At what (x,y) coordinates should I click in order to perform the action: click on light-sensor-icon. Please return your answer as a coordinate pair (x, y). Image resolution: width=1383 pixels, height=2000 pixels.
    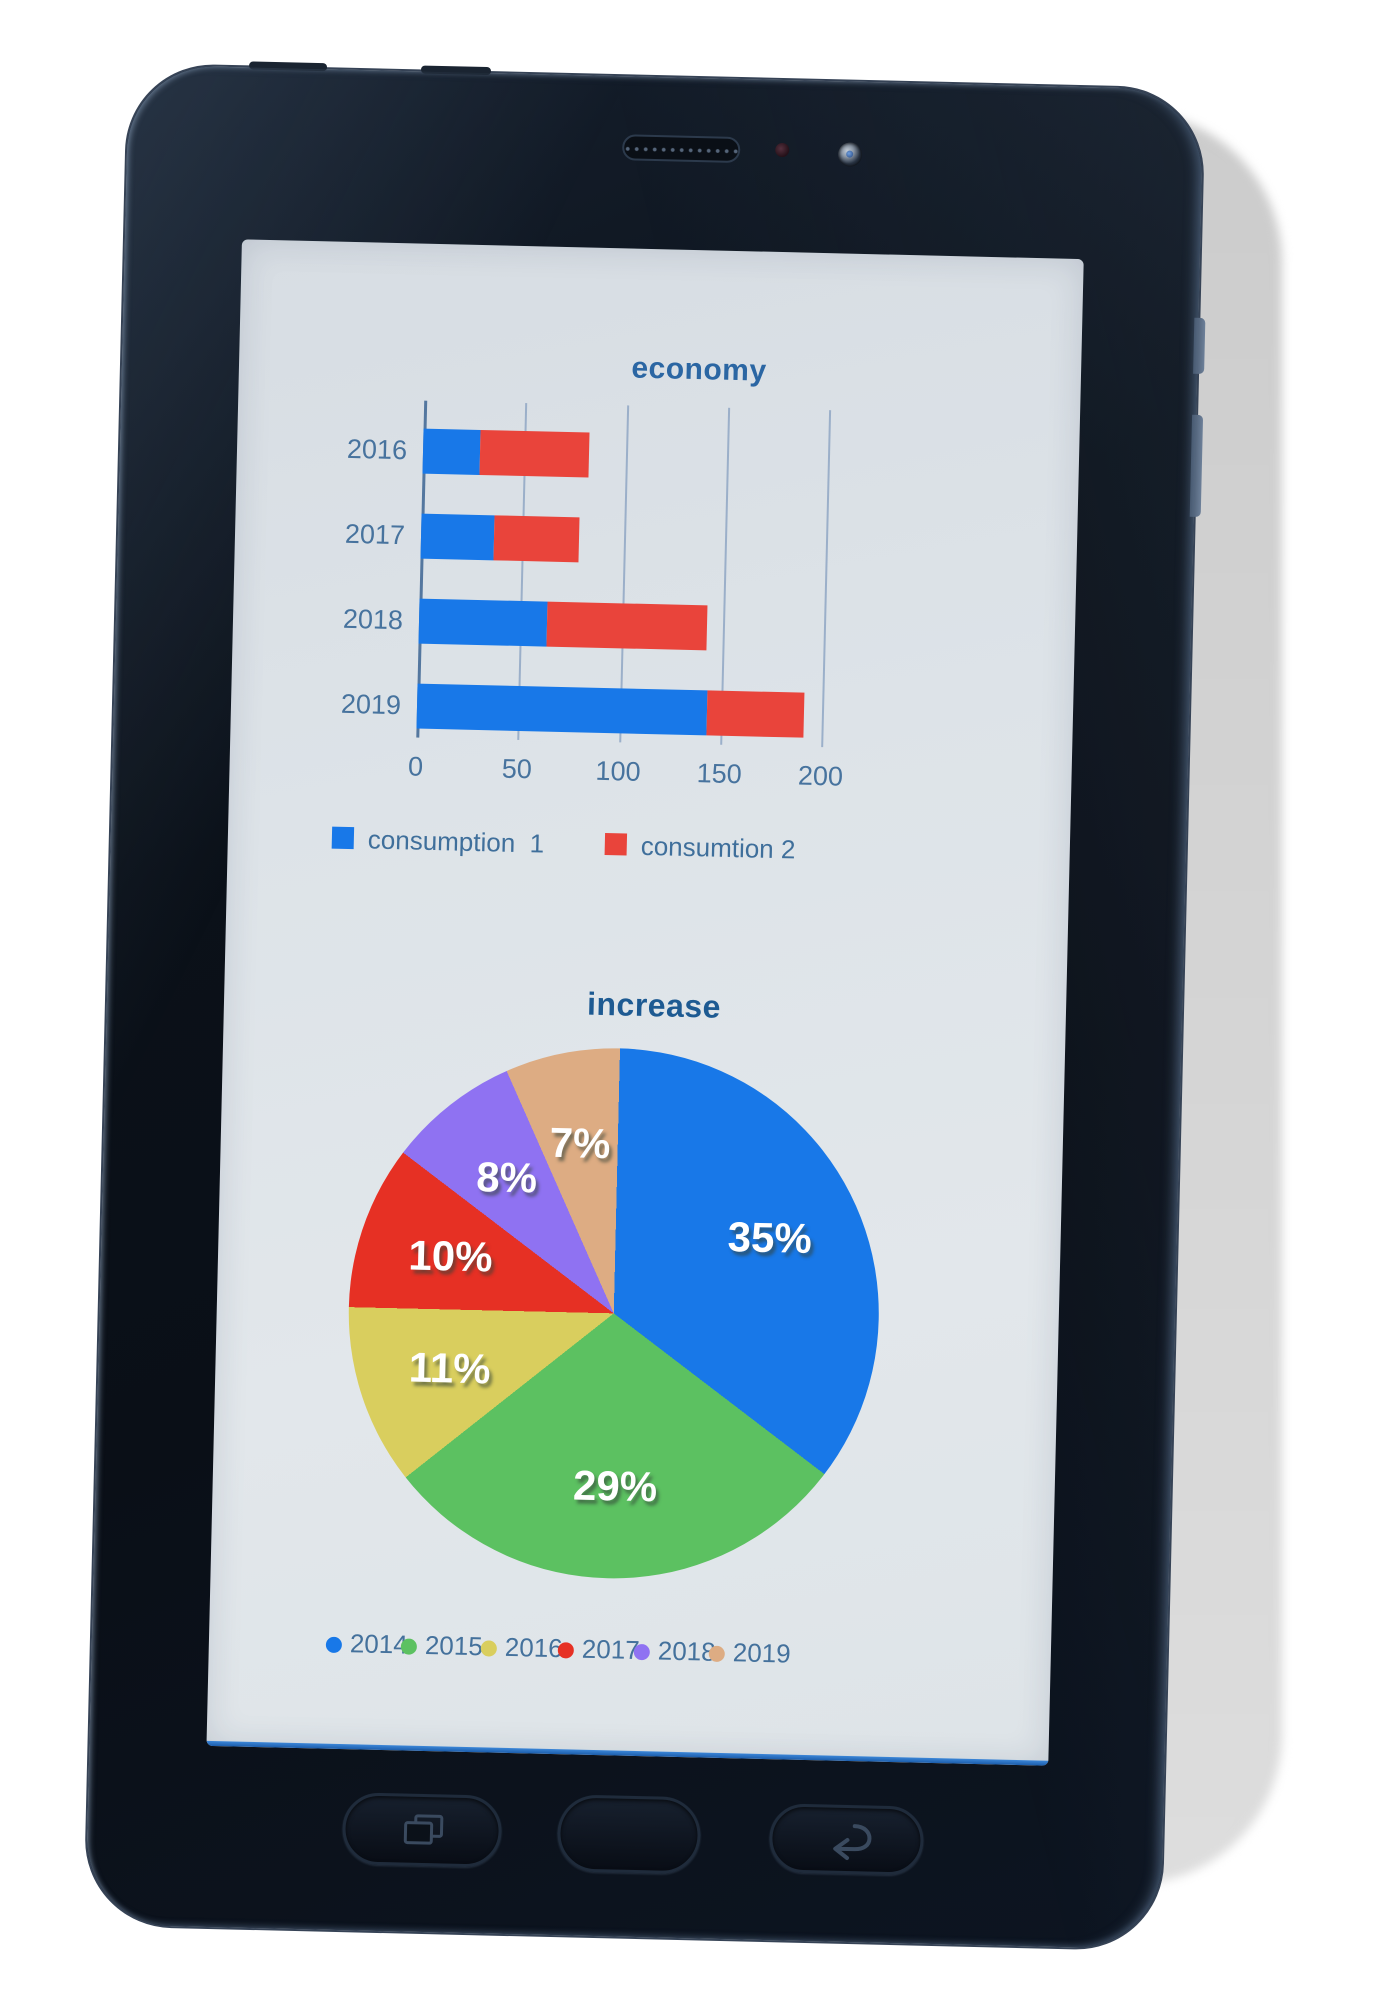
    Looking at the image, I should click on (782, 150).